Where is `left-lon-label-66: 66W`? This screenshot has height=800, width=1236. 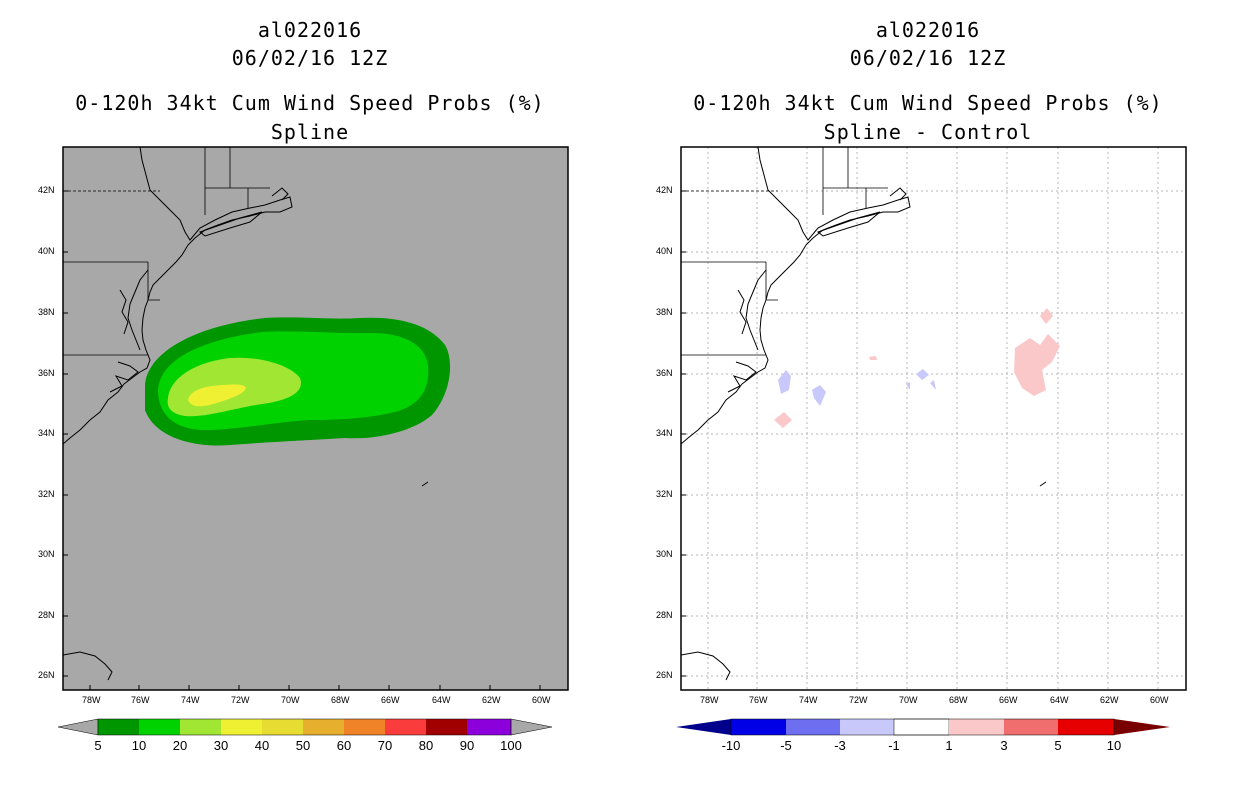
left-lon-label-66: 66W is located at coordinates (390, 700).